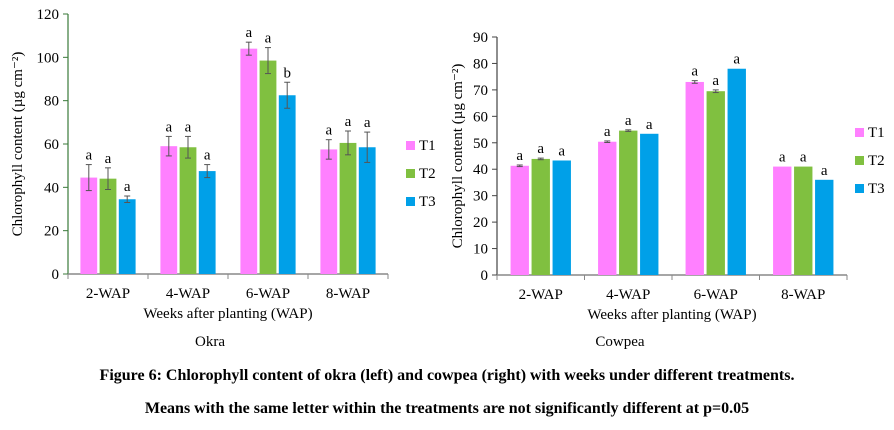 This screenshot has width=894, height=430. I want to click on cowpea-y-tick-label: 70, so click(480, 91).